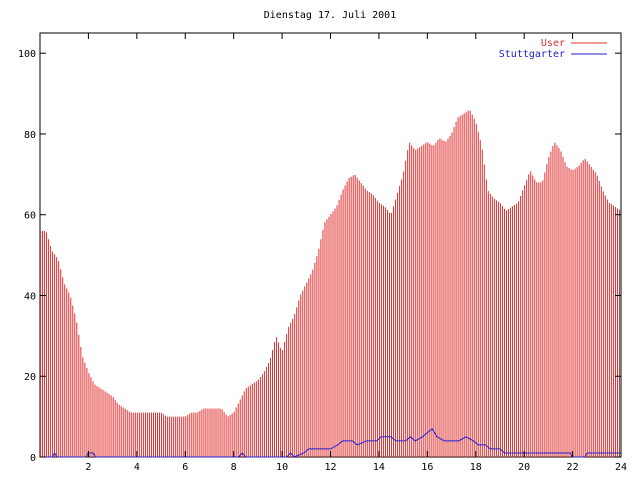 This screenshot has height=480, width=640. What do you see at coordinates (621, 467) in the screenshot?
I see `x-tick-label: 24` at bounding box center [621, 467].